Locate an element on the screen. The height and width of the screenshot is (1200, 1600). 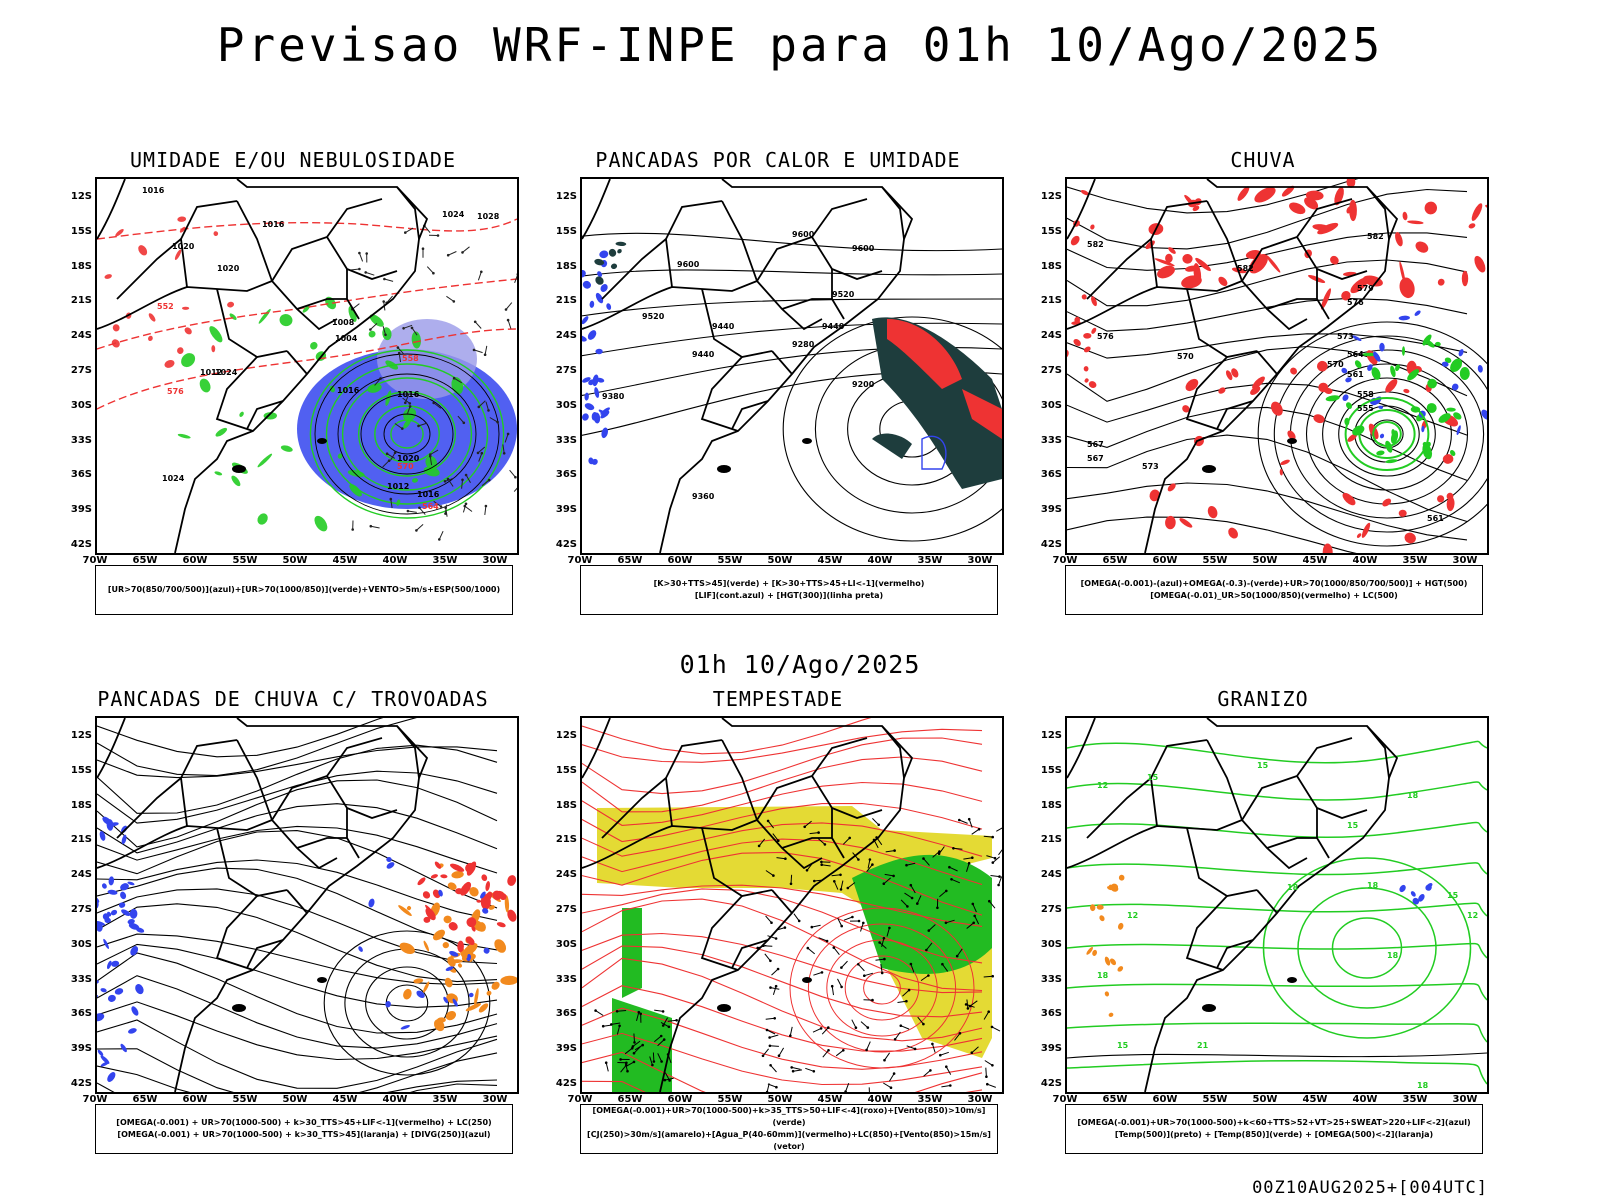
lat-tick-label: 39S is located at coordinates (81, 1049).